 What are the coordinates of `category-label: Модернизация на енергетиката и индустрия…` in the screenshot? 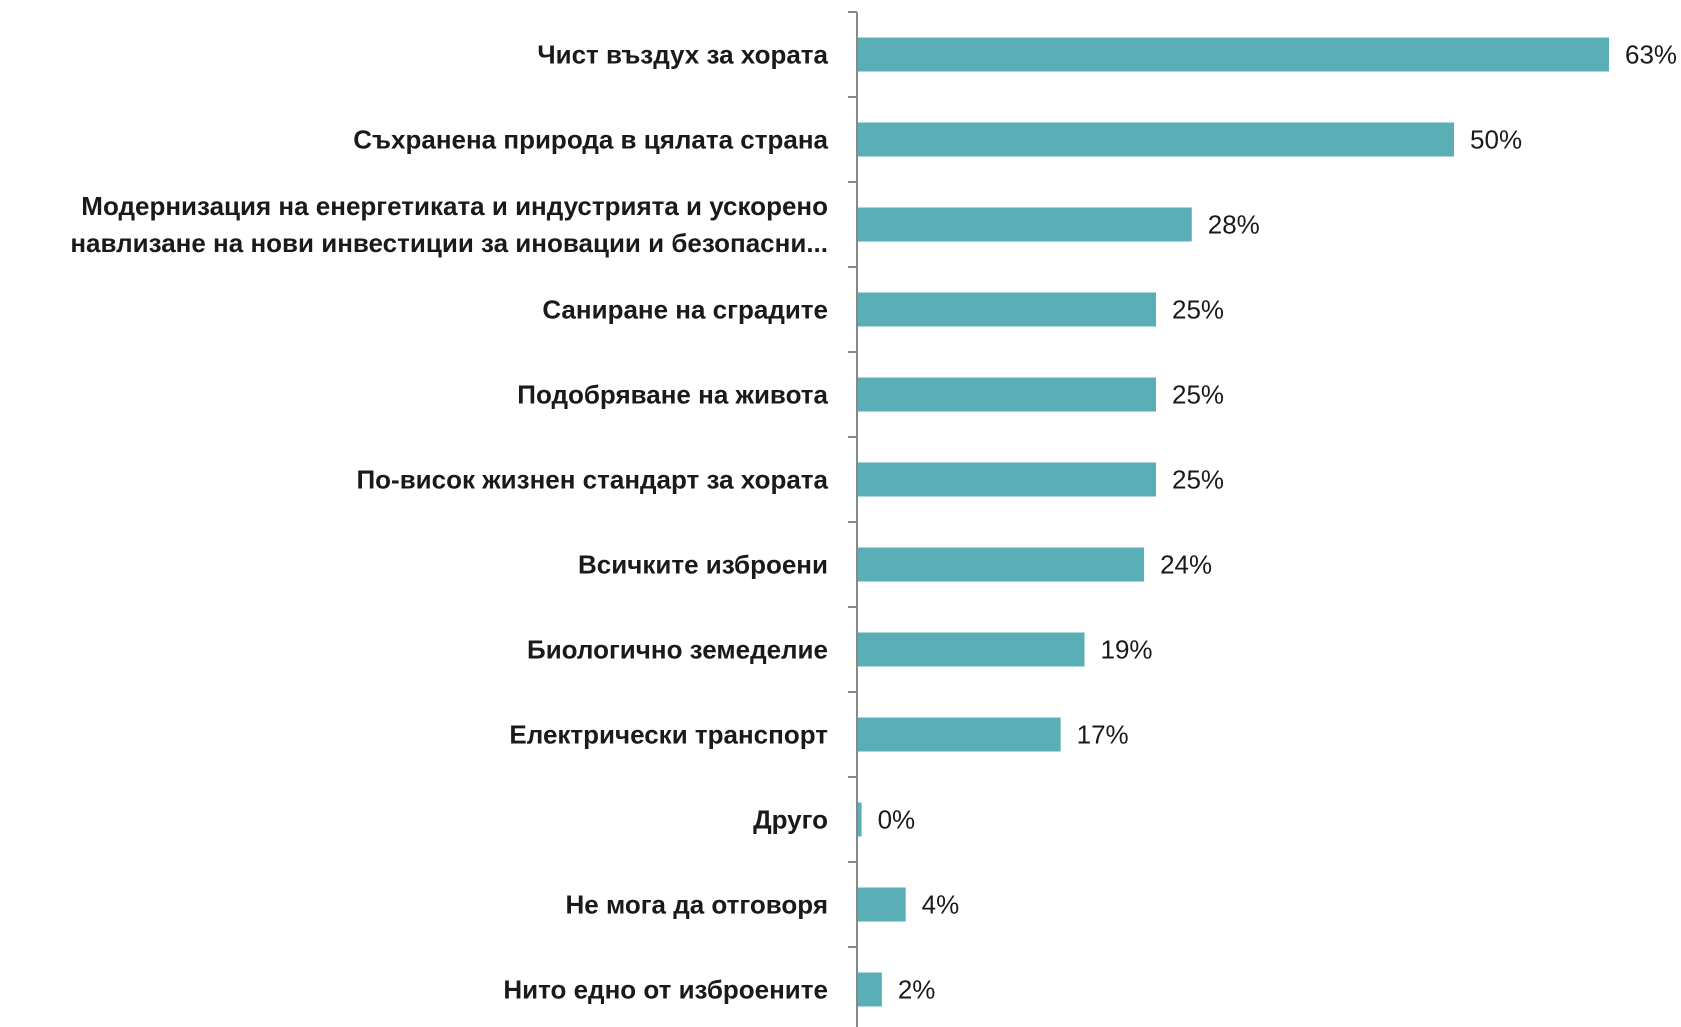 It's located at (454, 206).